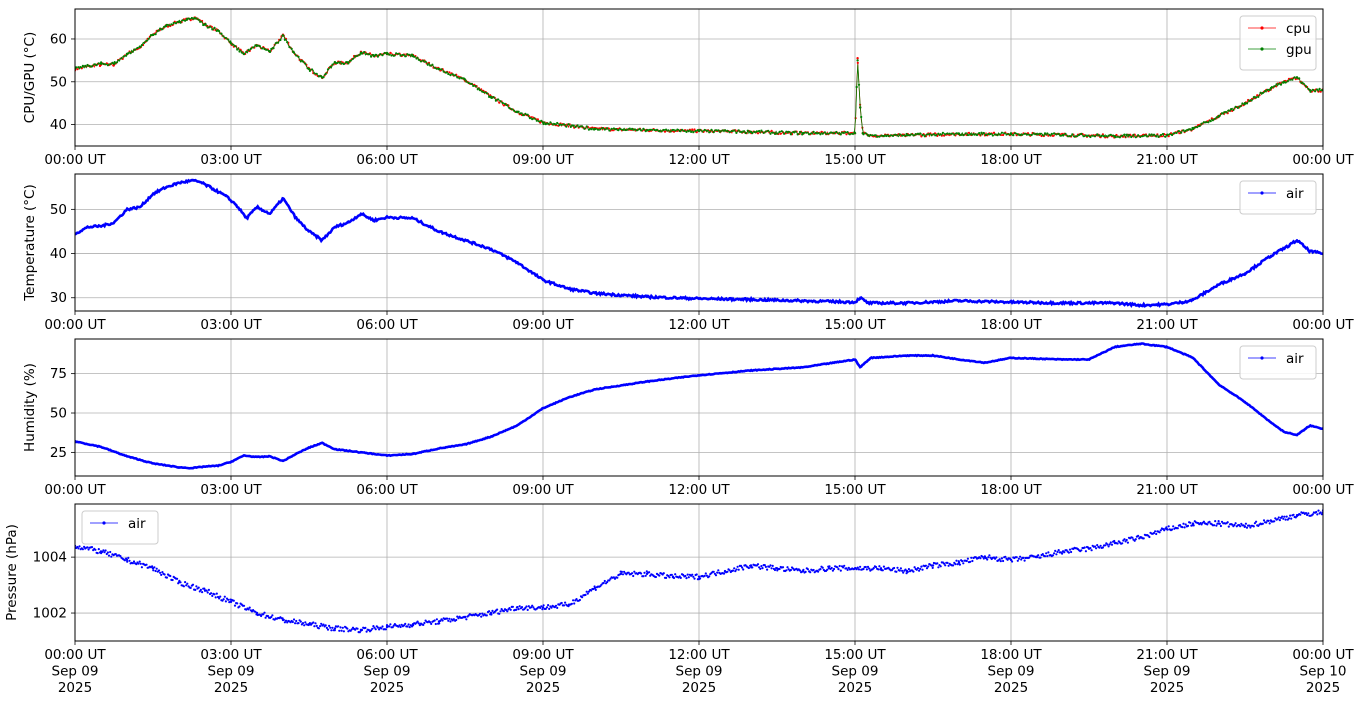 The height and width of the screenshot is (707, 1364). Describe the element at coordinates (231, 325) in the screenshot. I see `x-tick-label-line: 03:00 UT` at that location.